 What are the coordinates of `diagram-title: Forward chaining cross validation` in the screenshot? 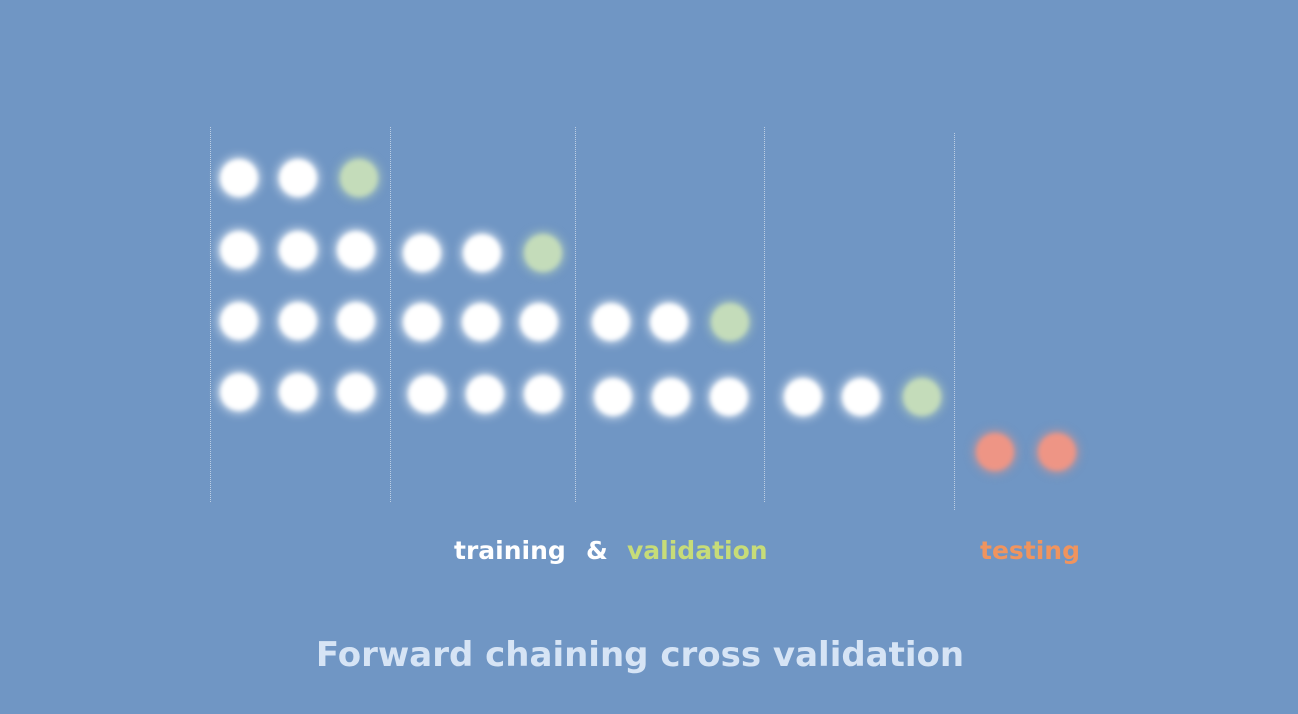 It's located at (640, 655).